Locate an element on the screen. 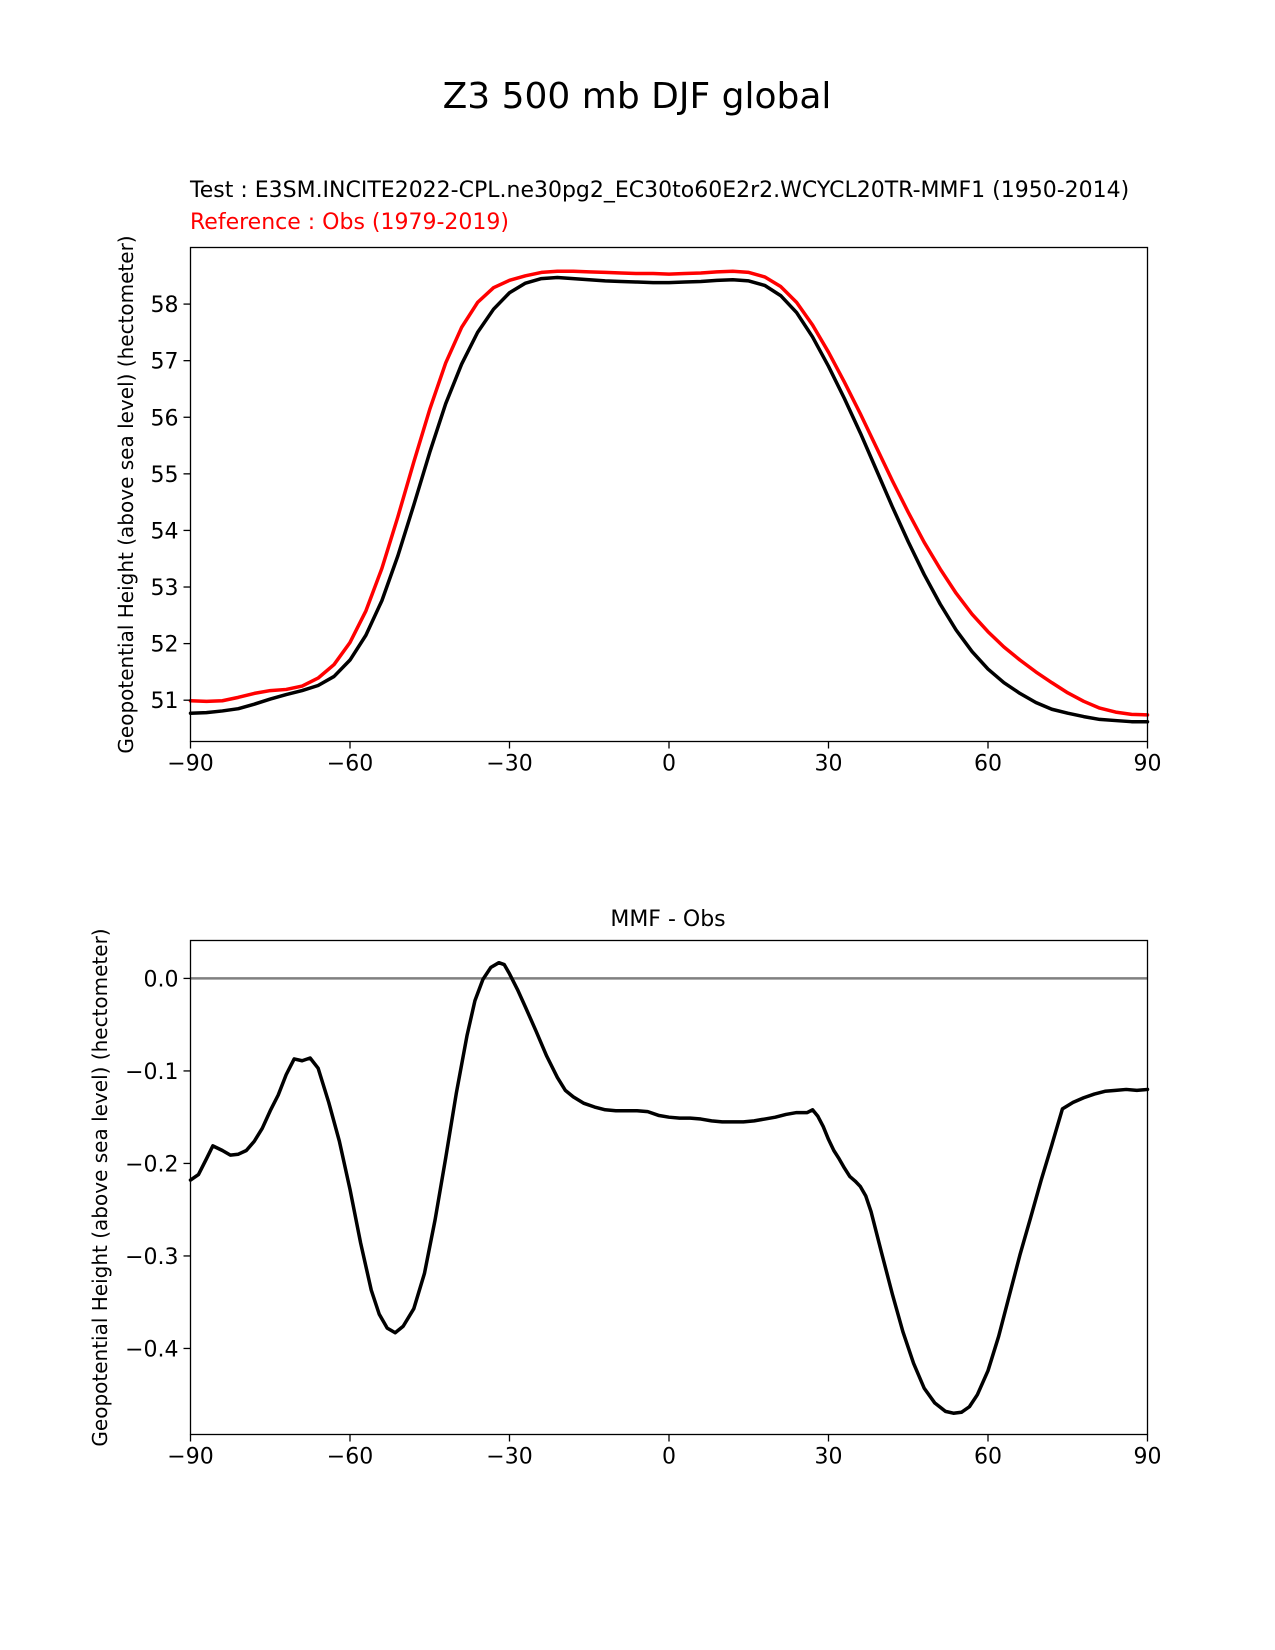  top-y-tick-label: 53 is located at coordinates (165, 588).